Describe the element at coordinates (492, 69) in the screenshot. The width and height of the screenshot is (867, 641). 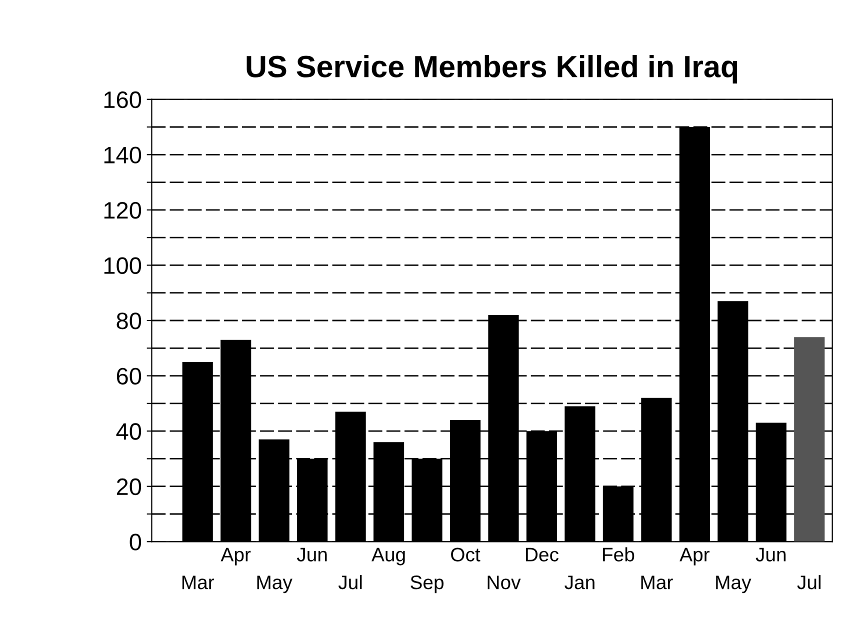
I see `chart-title: US Service Members Killed in Iraq` at that location.